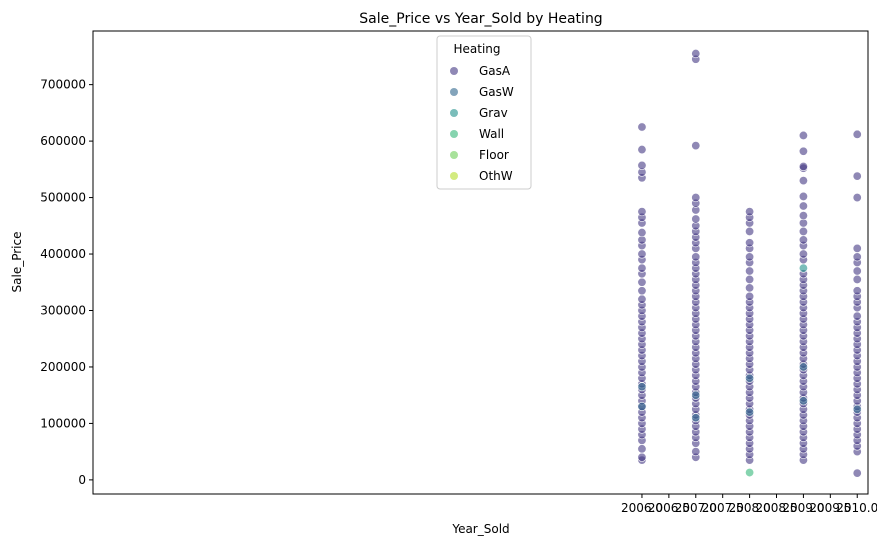 The image size is (877, 547). What do you see at coordinates (803, 268) in the screenshot?
I see `data-point-grav` at bounding box center [803, 268].